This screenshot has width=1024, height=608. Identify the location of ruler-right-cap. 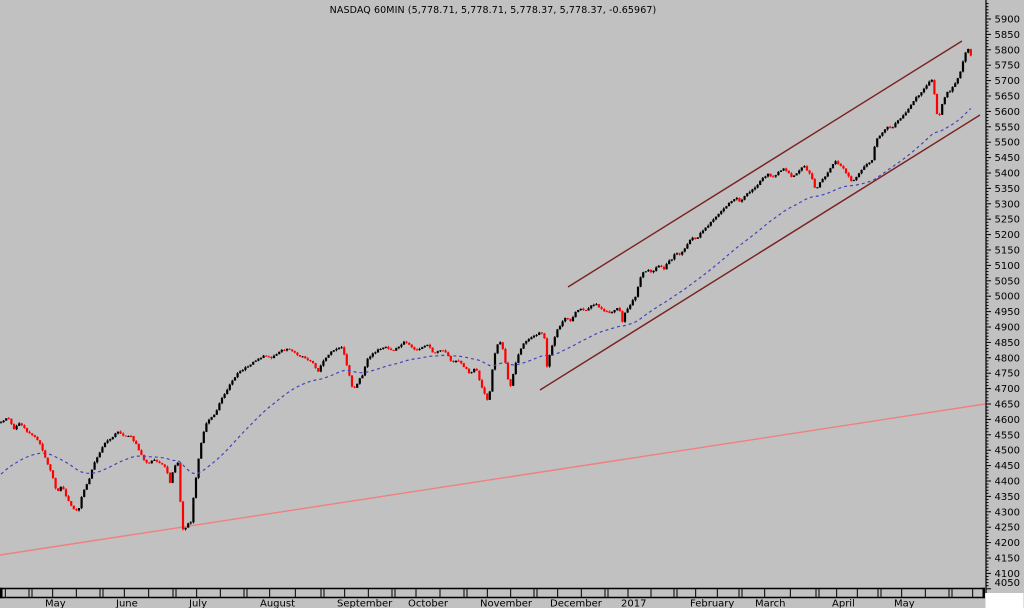
(983, 593).